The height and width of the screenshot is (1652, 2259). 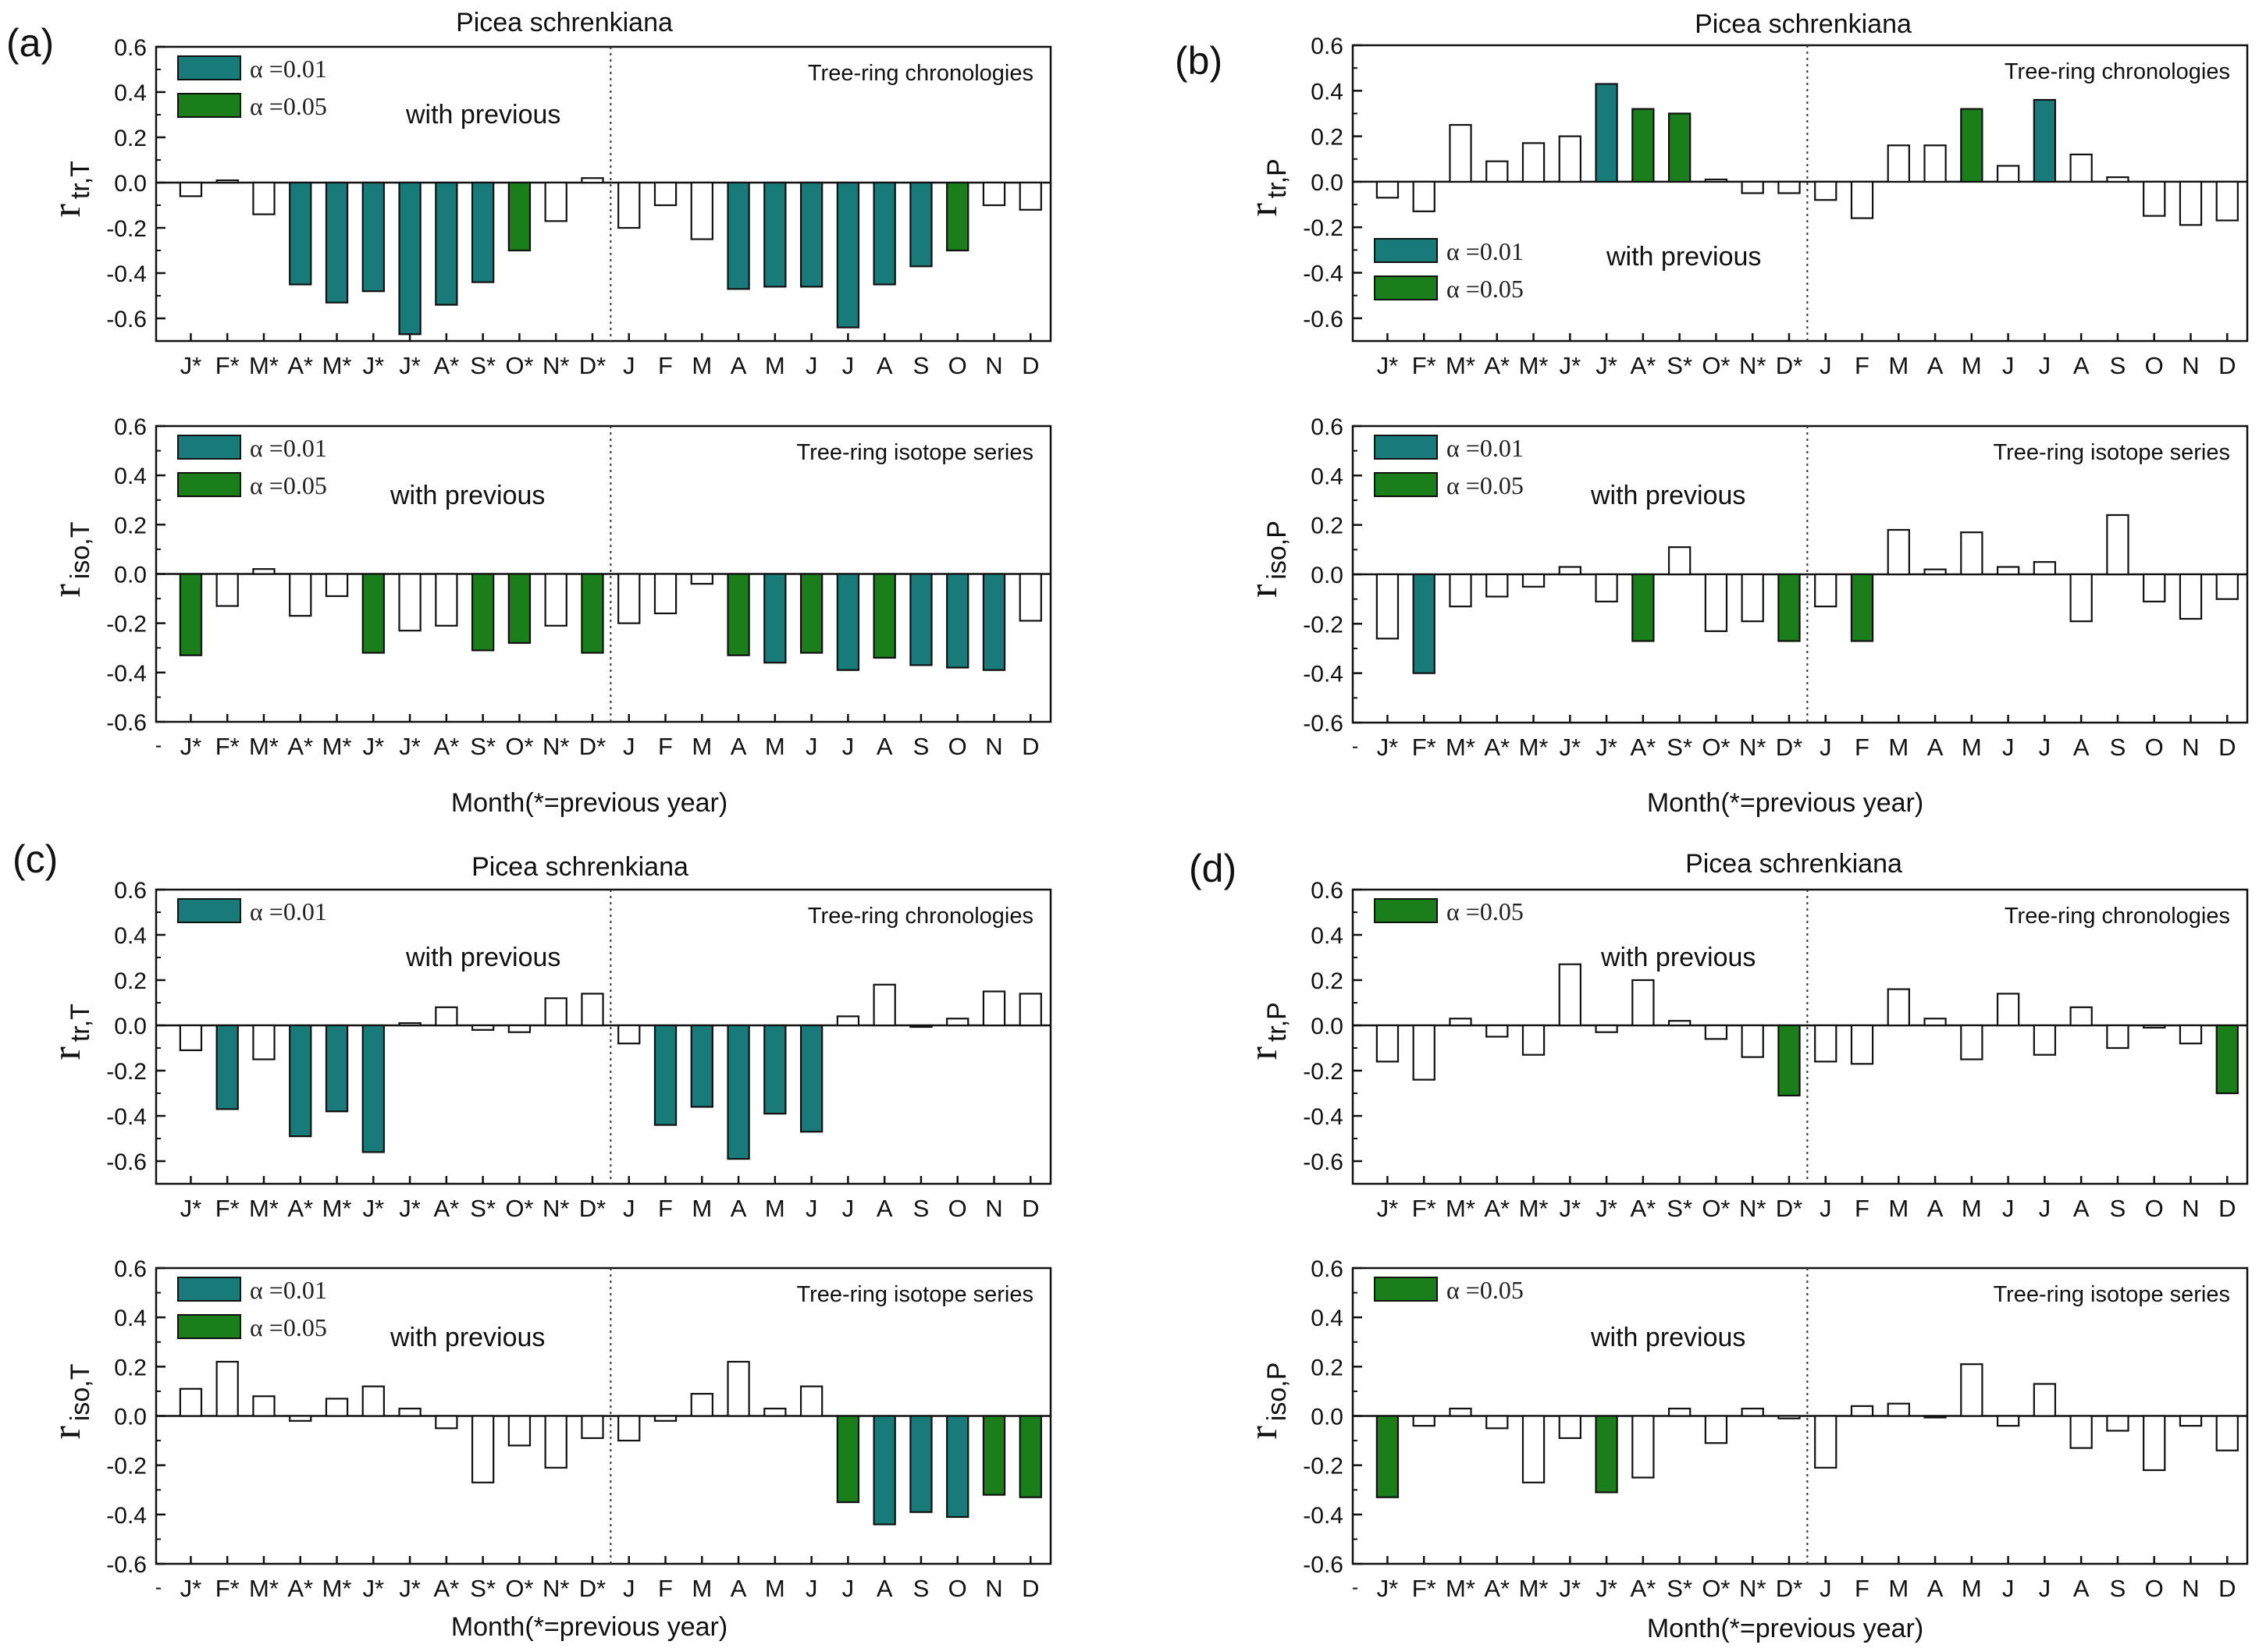 I want to click on y-axis-label: rtr,T, so click(x=69, y=1032).